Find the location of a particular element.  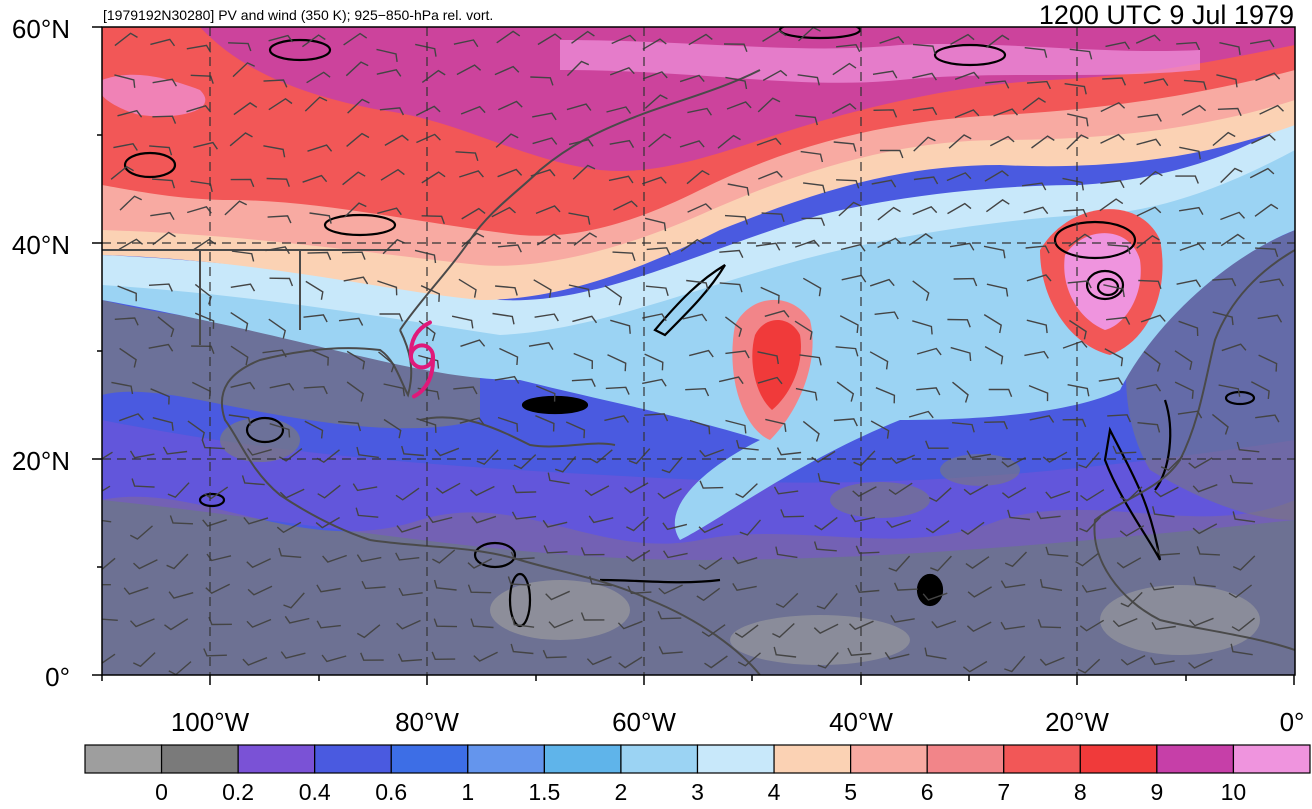

colorbar-tick-label: 6 is located at coordinates (927, 791).